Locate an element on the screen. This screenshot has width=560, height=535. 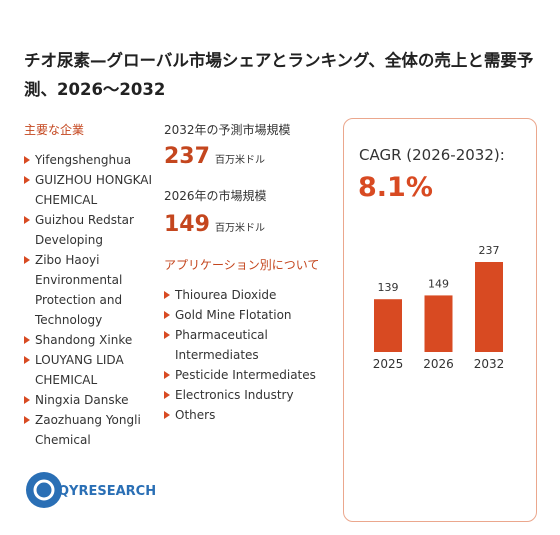
logo-text: QYRESEARCH is located at coordinates (107, 491).